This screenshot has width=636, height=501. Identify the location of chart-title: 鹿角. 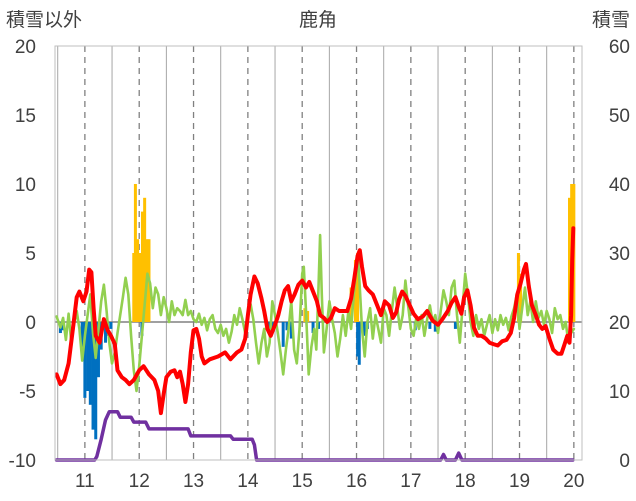
(318, 20).